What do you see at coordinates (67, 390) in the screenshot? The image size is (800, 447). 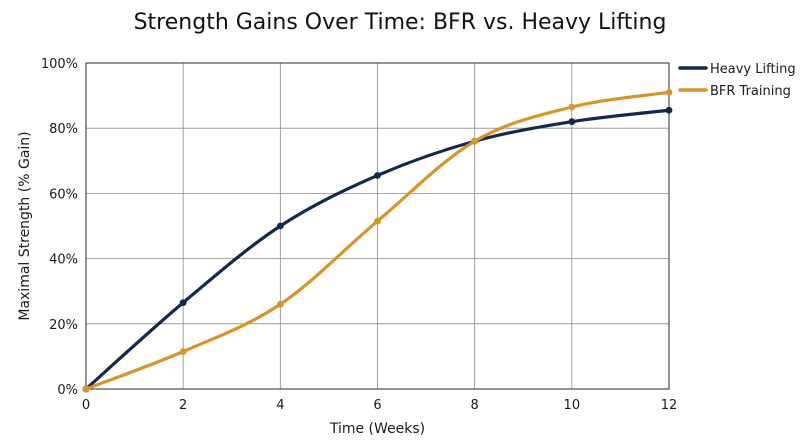 I see `y-tick-label: 0%` at bounding box center [67, 390].